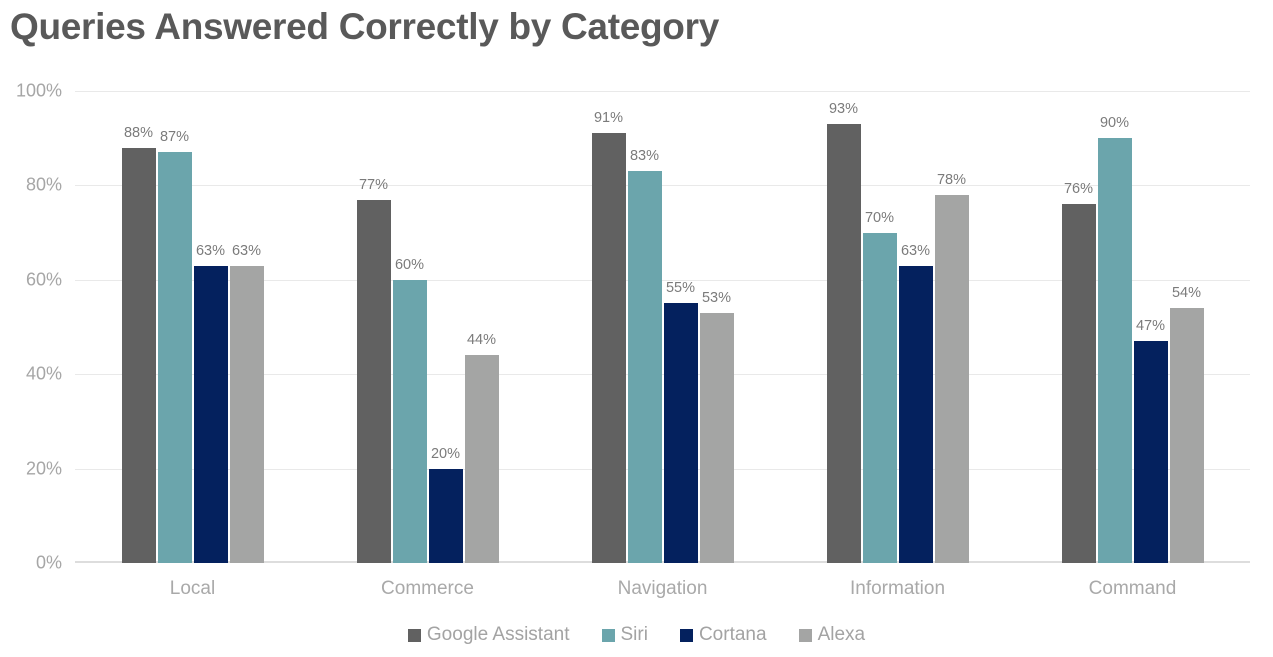 The image size is (1273, 657). Describe the element at coordinates (138, 355) in the screenshot. I see `bar-google-assistant-local` at that location.